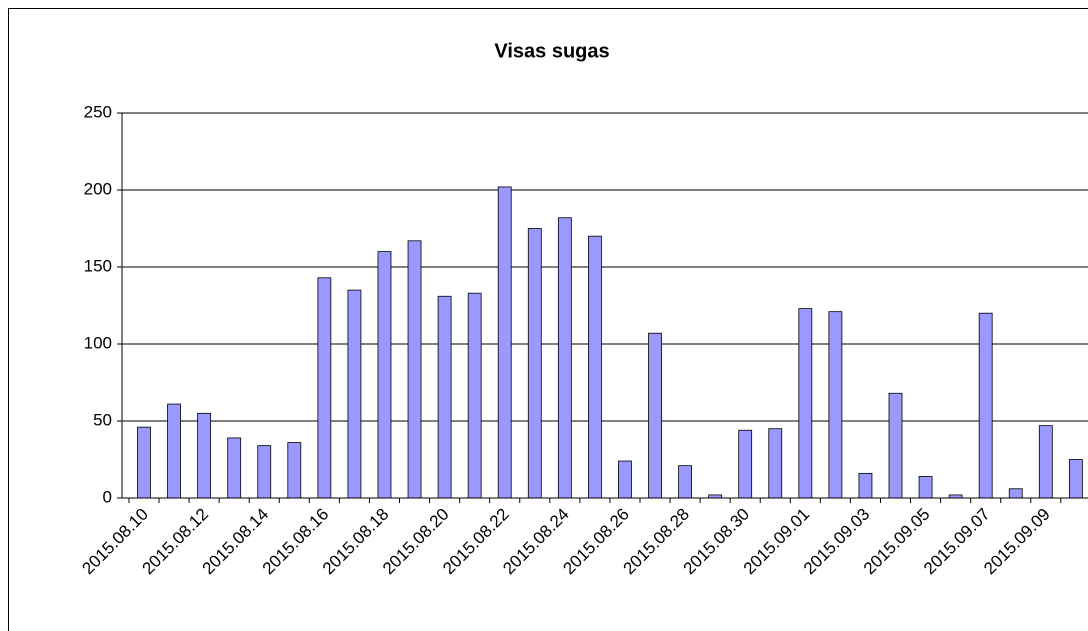  Describe the element at coordinates (98, 111) in the screenshot. I see `y-tick-label: 250` at that location.